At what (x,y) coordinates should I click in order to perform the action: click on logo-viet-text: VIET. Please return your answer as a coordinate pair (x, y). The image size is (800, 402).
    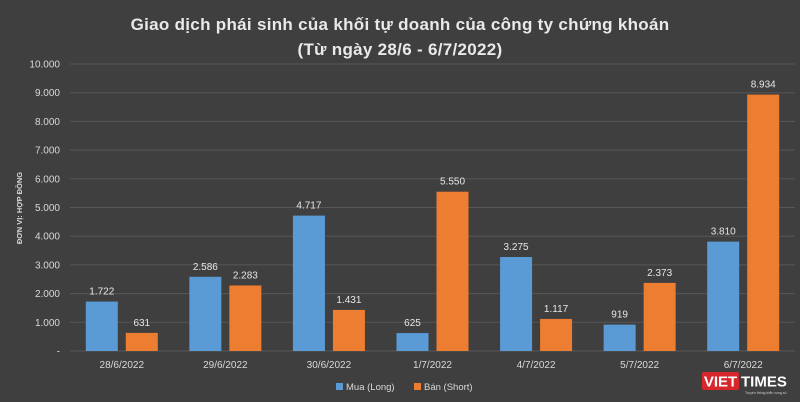
    Looking at the image, I should click on (720, 382).